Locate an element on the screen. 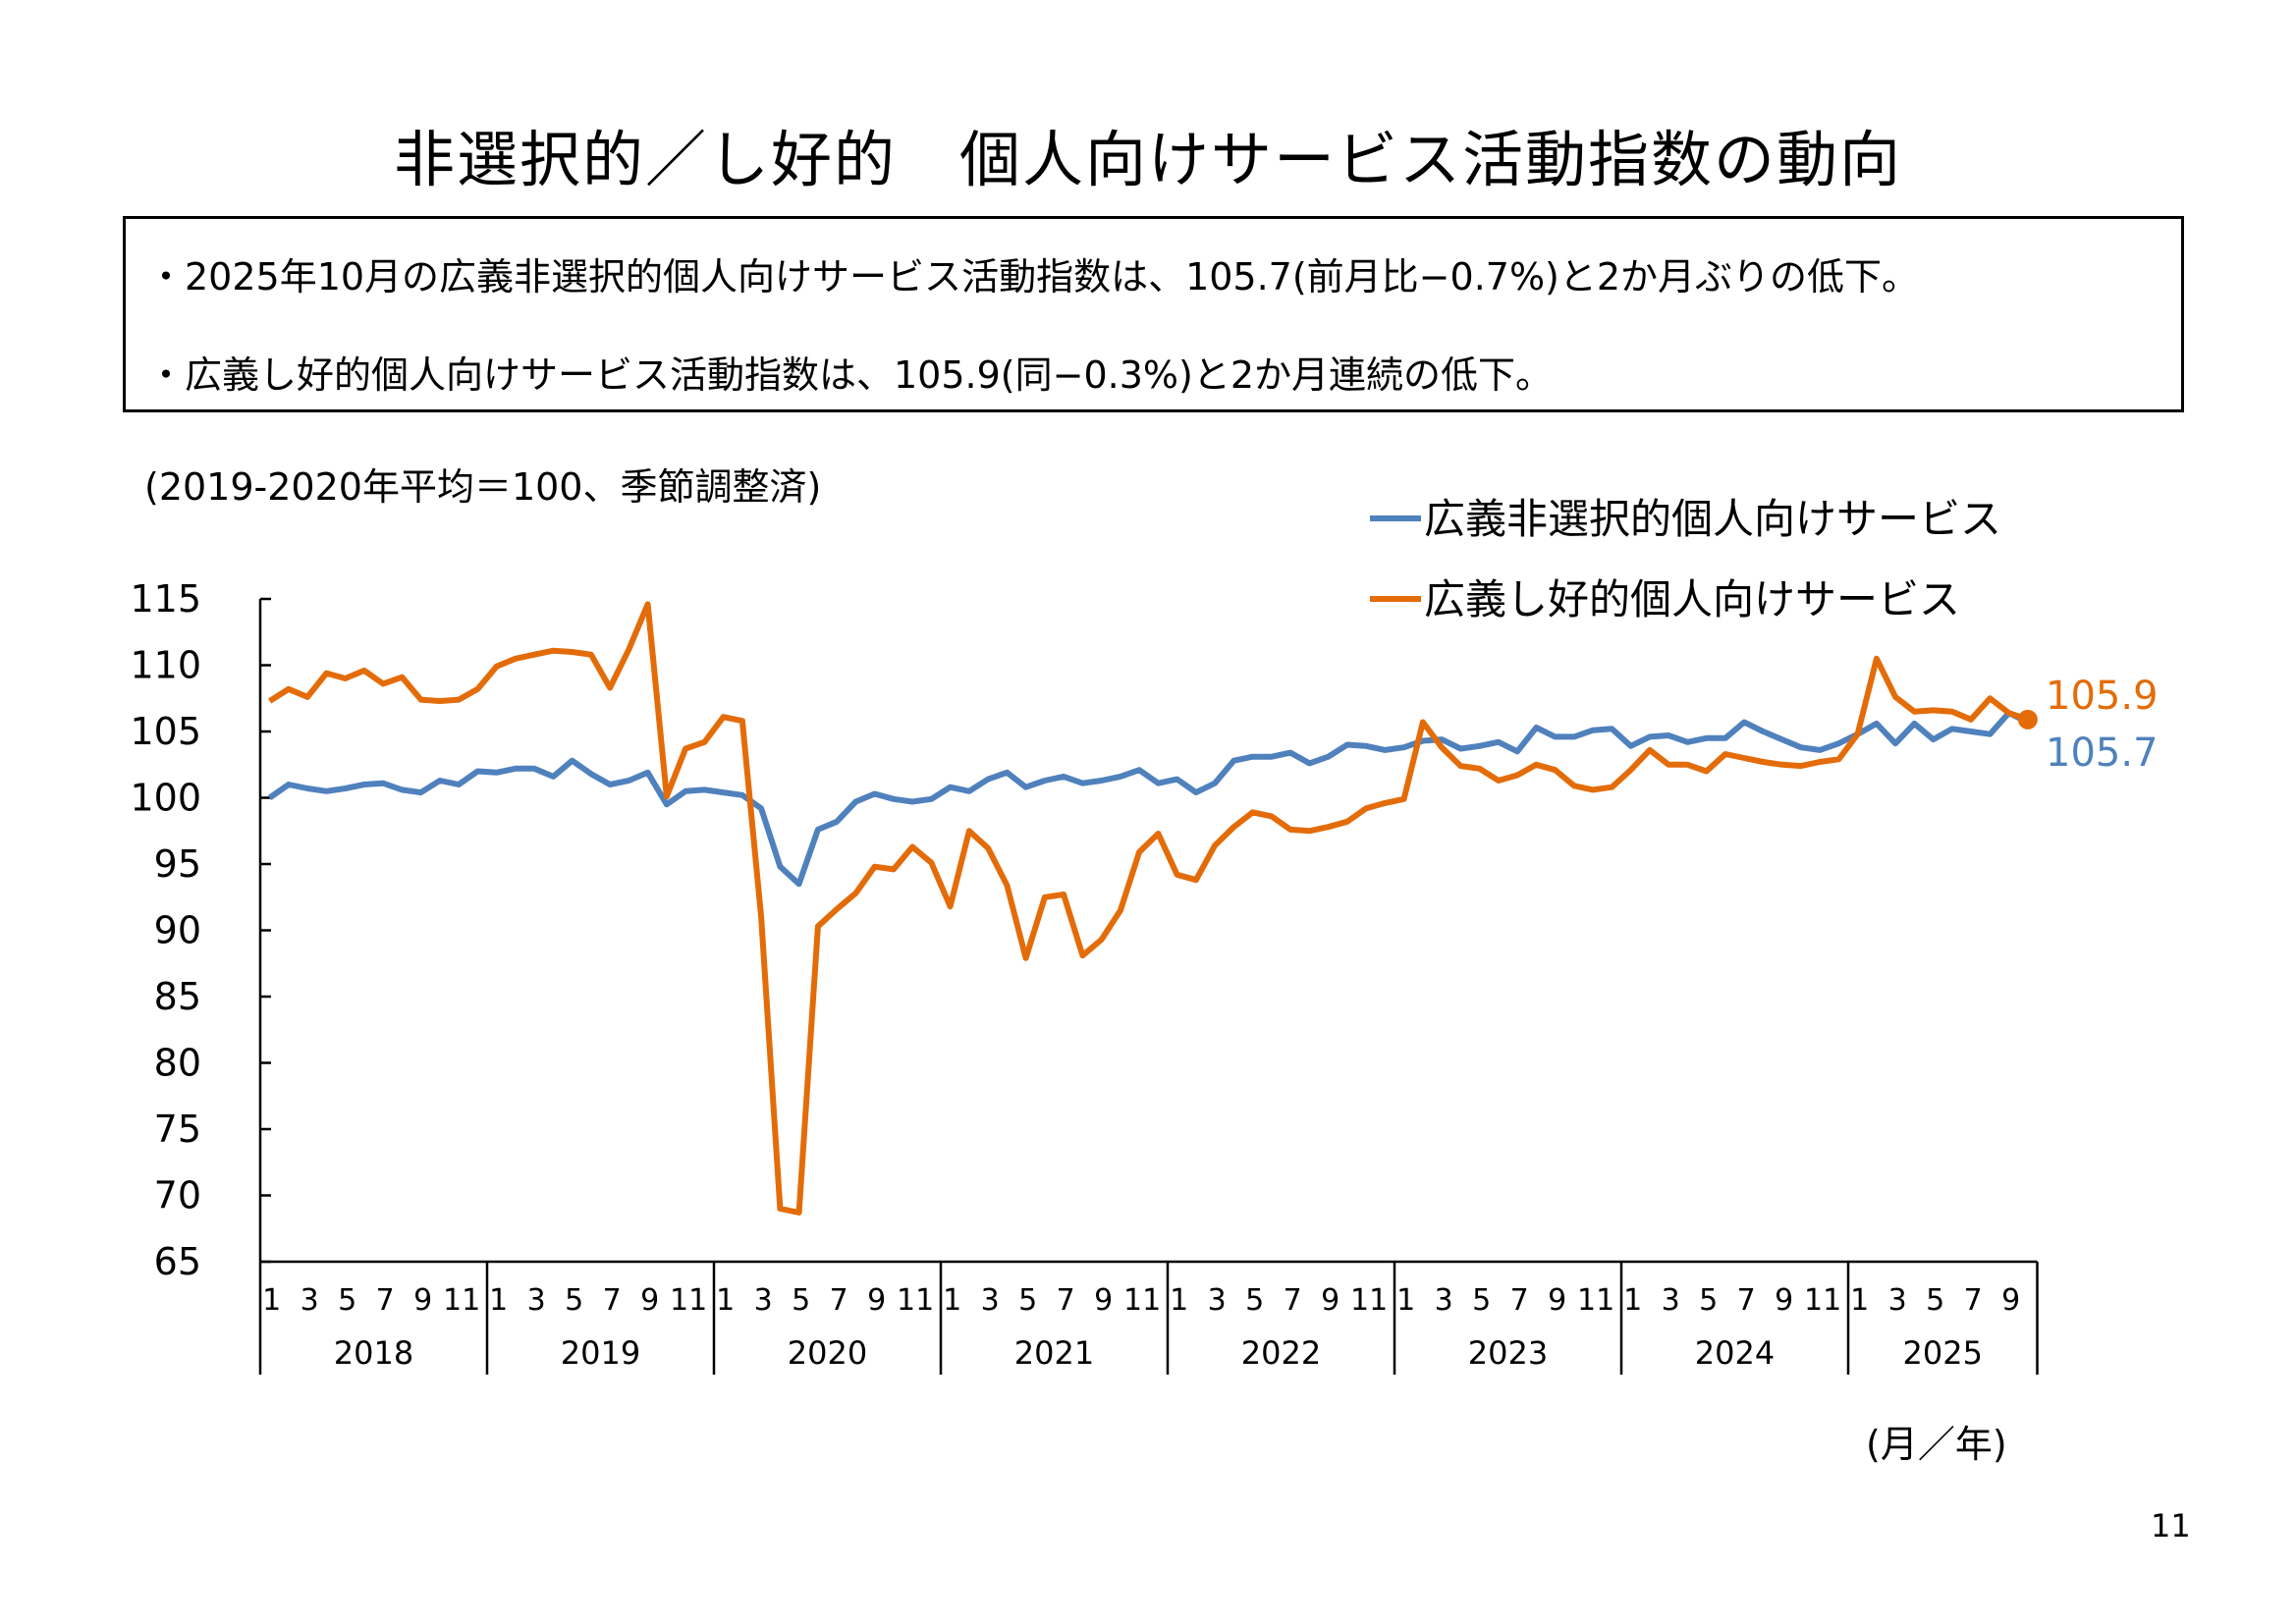  page-number: 11 is located at coordinates (2171, 1525).